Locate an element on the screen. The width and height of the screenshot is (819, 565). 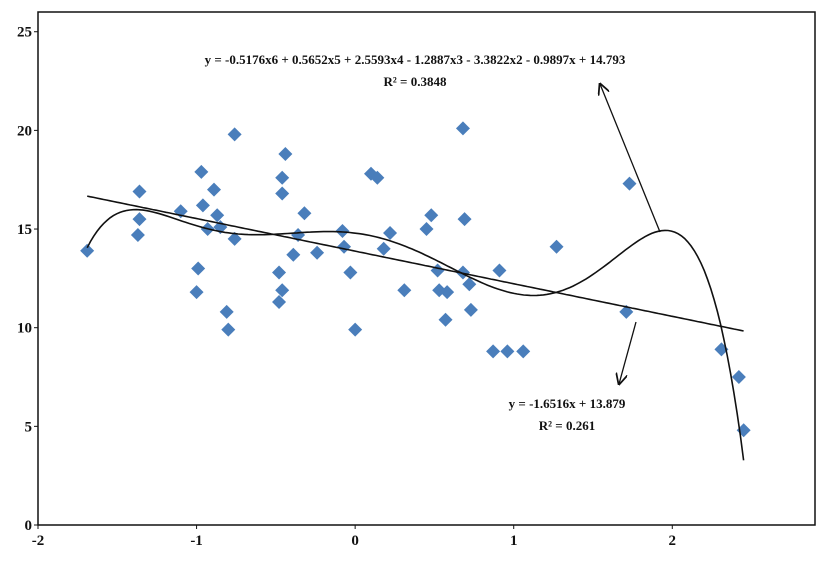
x-tick-label: -1 is located at coordinates (196, 541).